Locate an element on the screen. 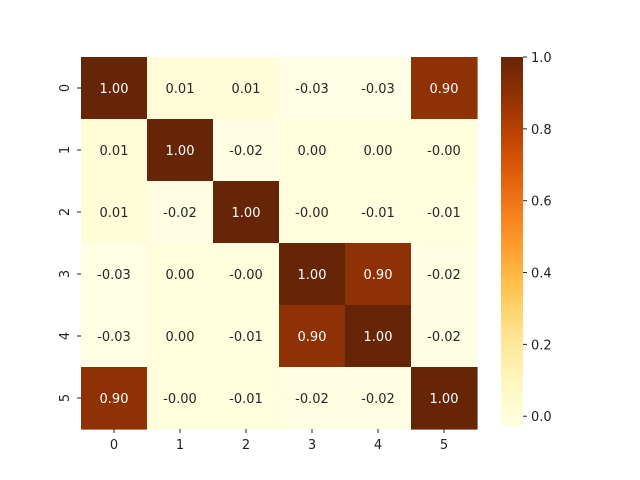 This screenshot has height=480, width=640. x-tick-label-5: 5 is located at coordinates (444, 445).